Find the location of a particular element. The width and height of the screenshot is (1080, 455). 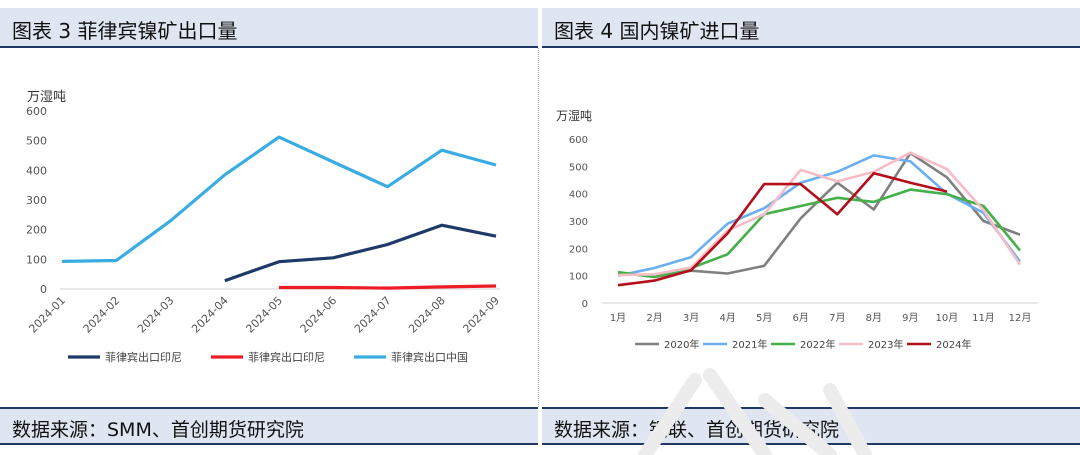

legend-label-1: 菲律宾出口印尼 is located at coordinates (143, 357).